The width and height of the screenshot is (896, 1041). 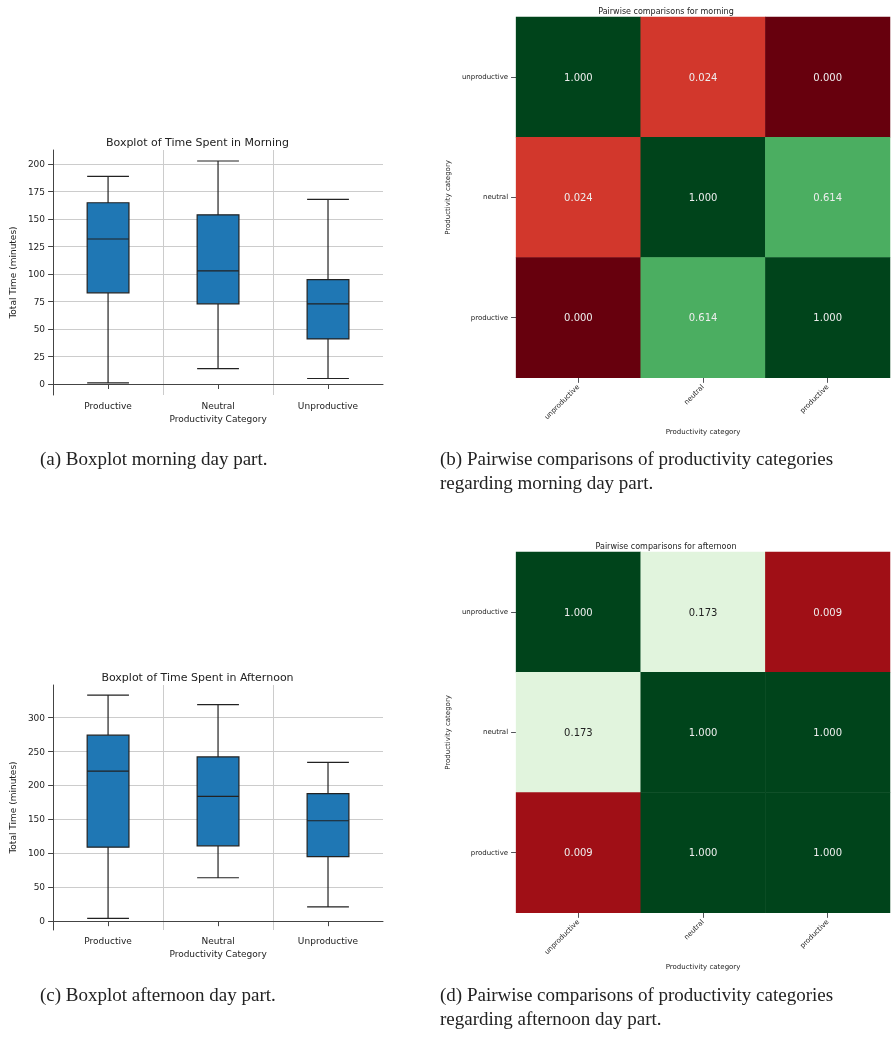 What do you see at coordinates (36, 246) in the screenshot?
I see `y-tick-label: 125` at bounding box center [36, 246].